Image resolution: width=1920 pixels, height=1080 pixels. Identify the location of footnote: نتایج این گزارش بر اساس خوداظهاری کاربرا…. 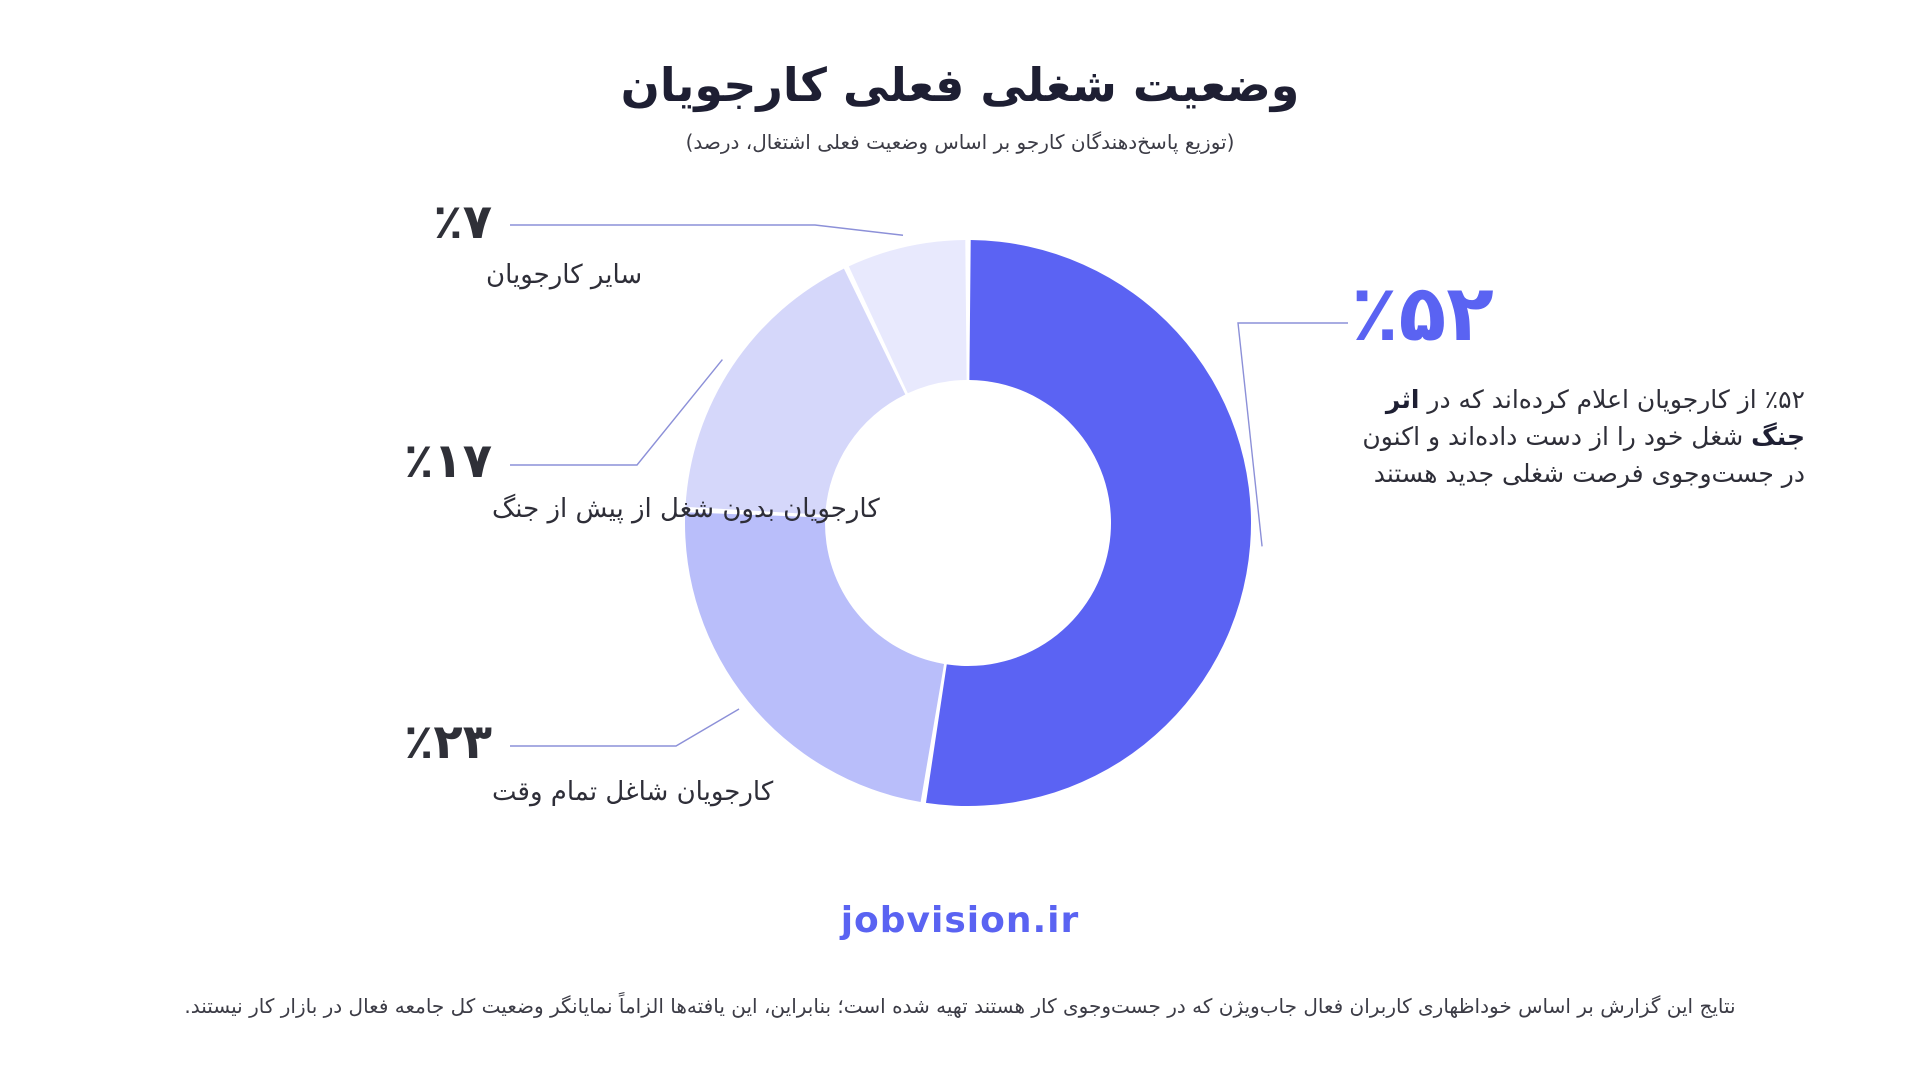
(960, 1006).